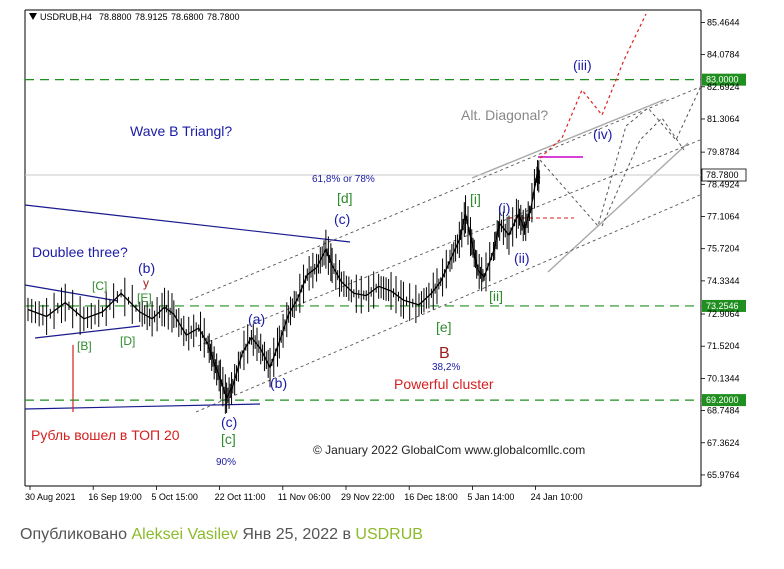  I want to click on upper-channel-line, so click(569, 138).